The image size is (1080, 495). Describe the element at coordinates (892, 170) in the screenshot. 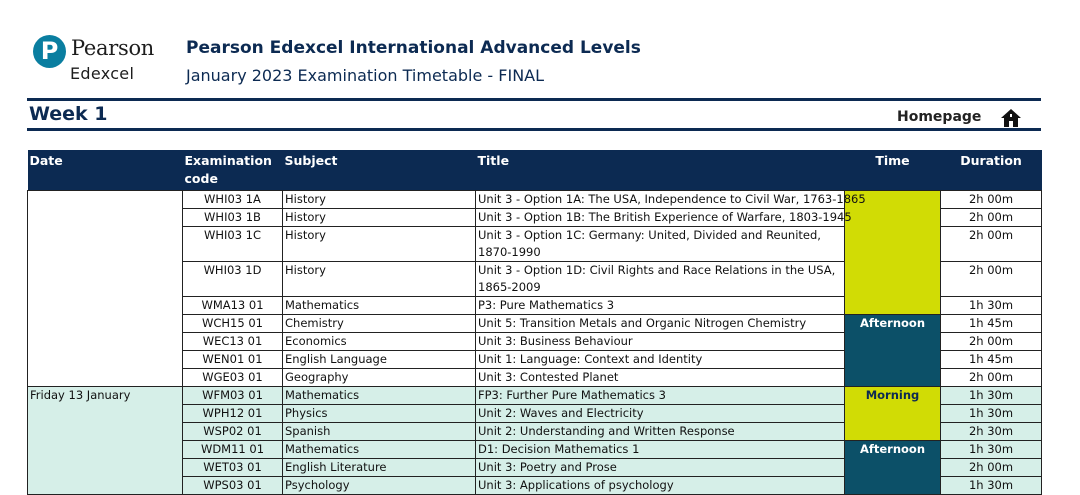

I see `col-header-time: Time` at that location.